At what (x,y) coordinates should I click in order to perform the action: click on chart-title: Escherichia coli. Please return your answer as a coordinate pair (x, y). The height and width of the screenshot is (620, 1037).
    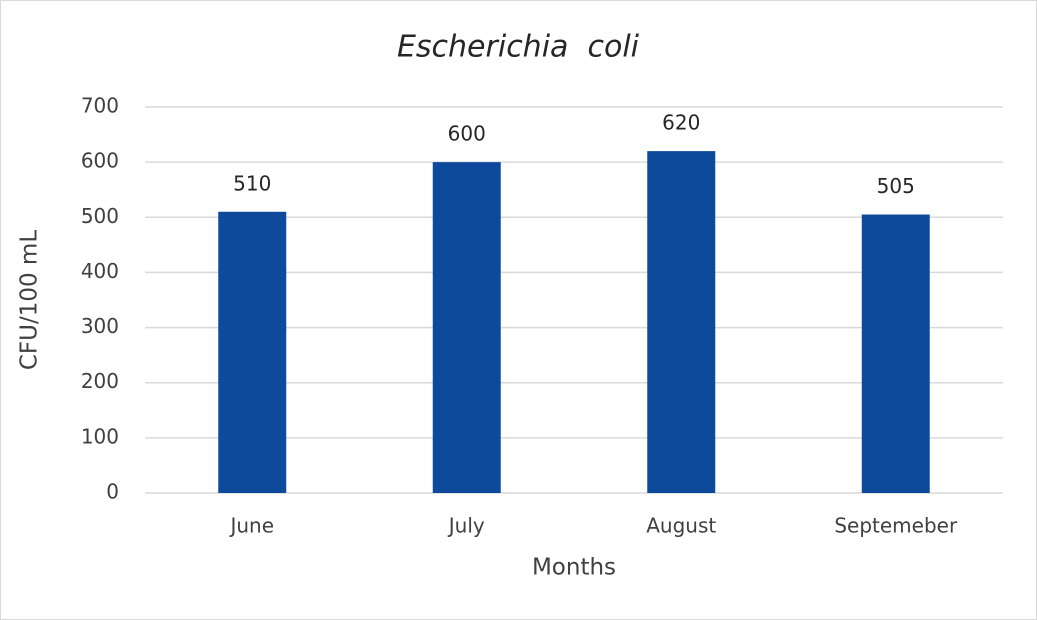
    Looking at the image, I should click on (518, 47).